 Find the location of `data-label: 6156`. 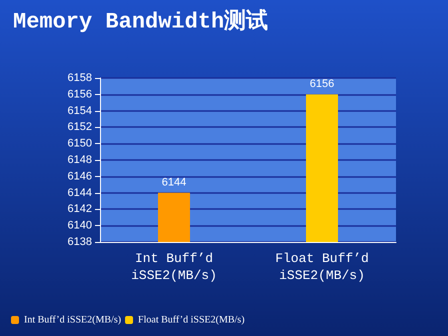

data-label: 6156 is located at coordinates (322, 84).